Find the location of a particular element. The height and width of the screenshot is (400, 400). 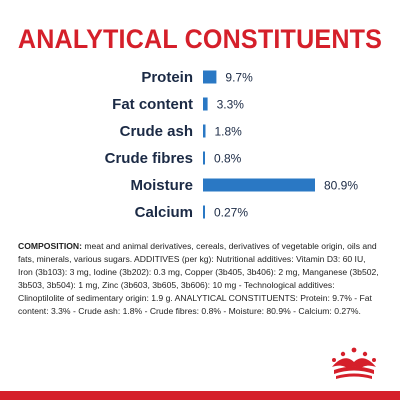

value-label: 80.9% is located at coordinates (341, 186).